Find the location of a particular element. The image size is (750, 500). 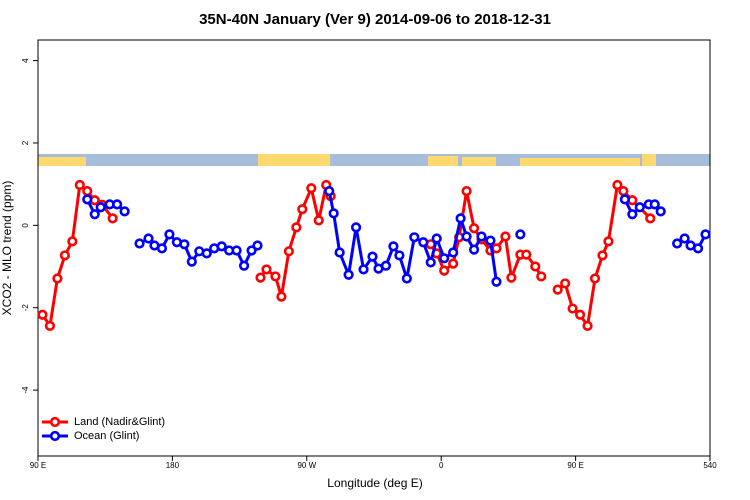

map-strip is located at coordinates (374, 160).